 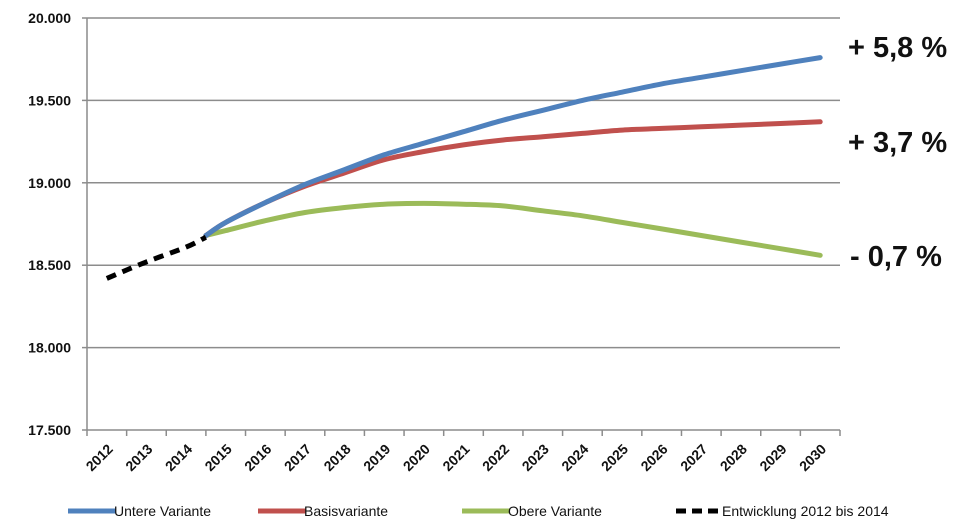 I want to click on x-tick-label: 2016, so click(x=257, y=457).